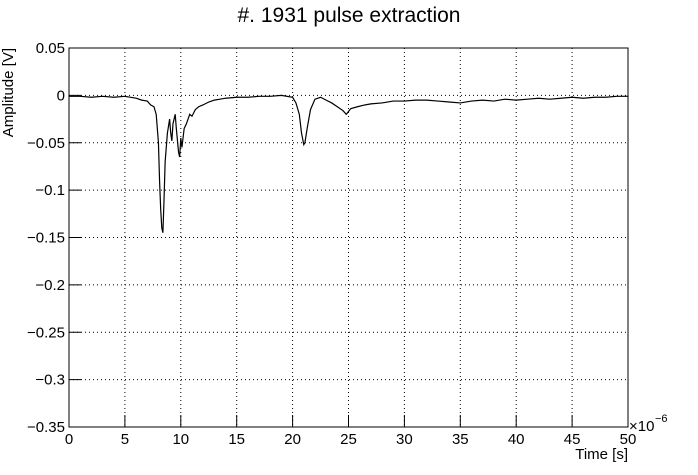  Describe the element at coordinates (460, 439) in the screenshot. I see `x-tick-label: 35` at that location.